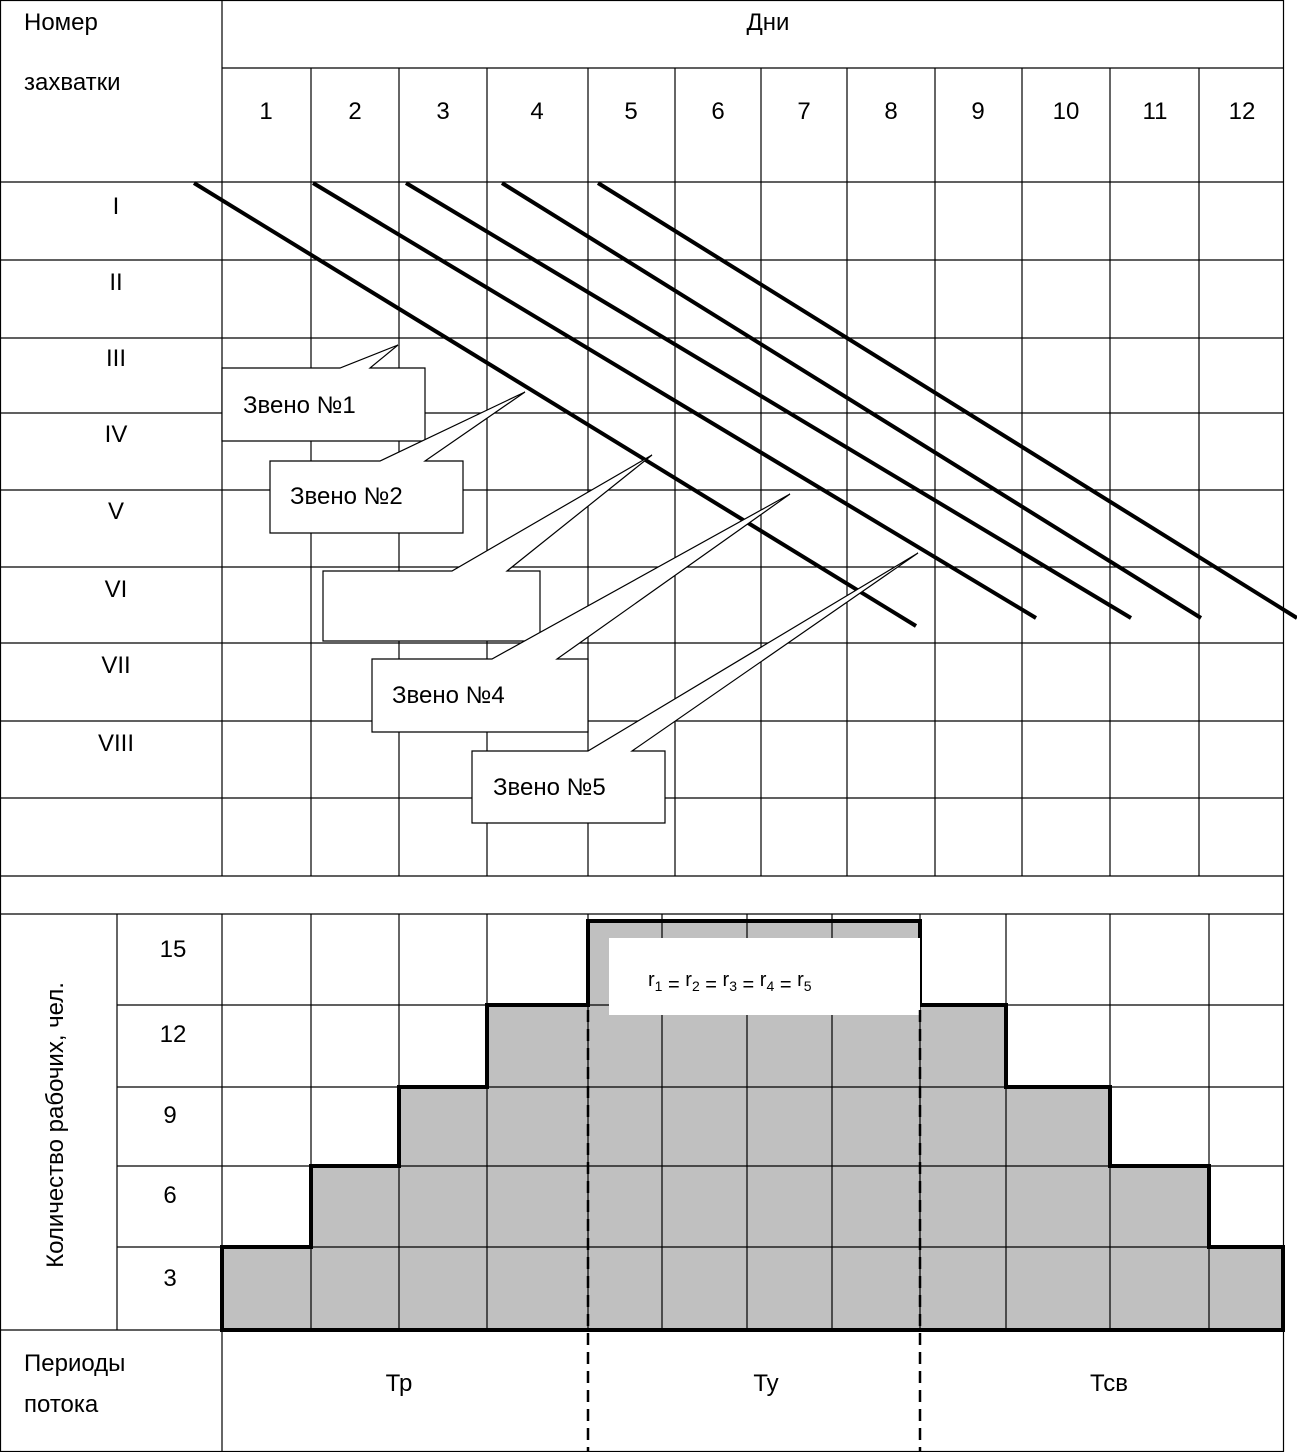  I want to click on row-label-line2: захватки, so click(72, 82).